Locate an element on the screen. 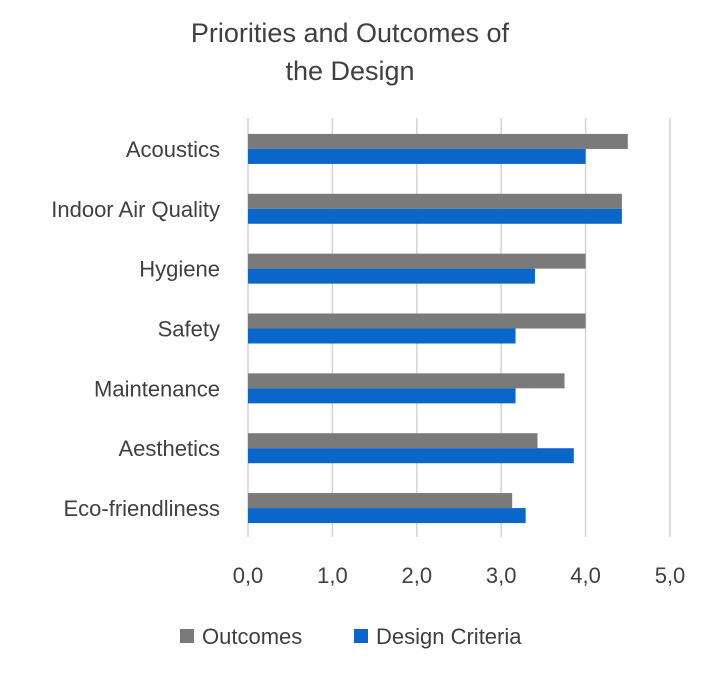 This screenshot has height=678, width=703. category-label: Hygiene is located at coordinates (179, 269).